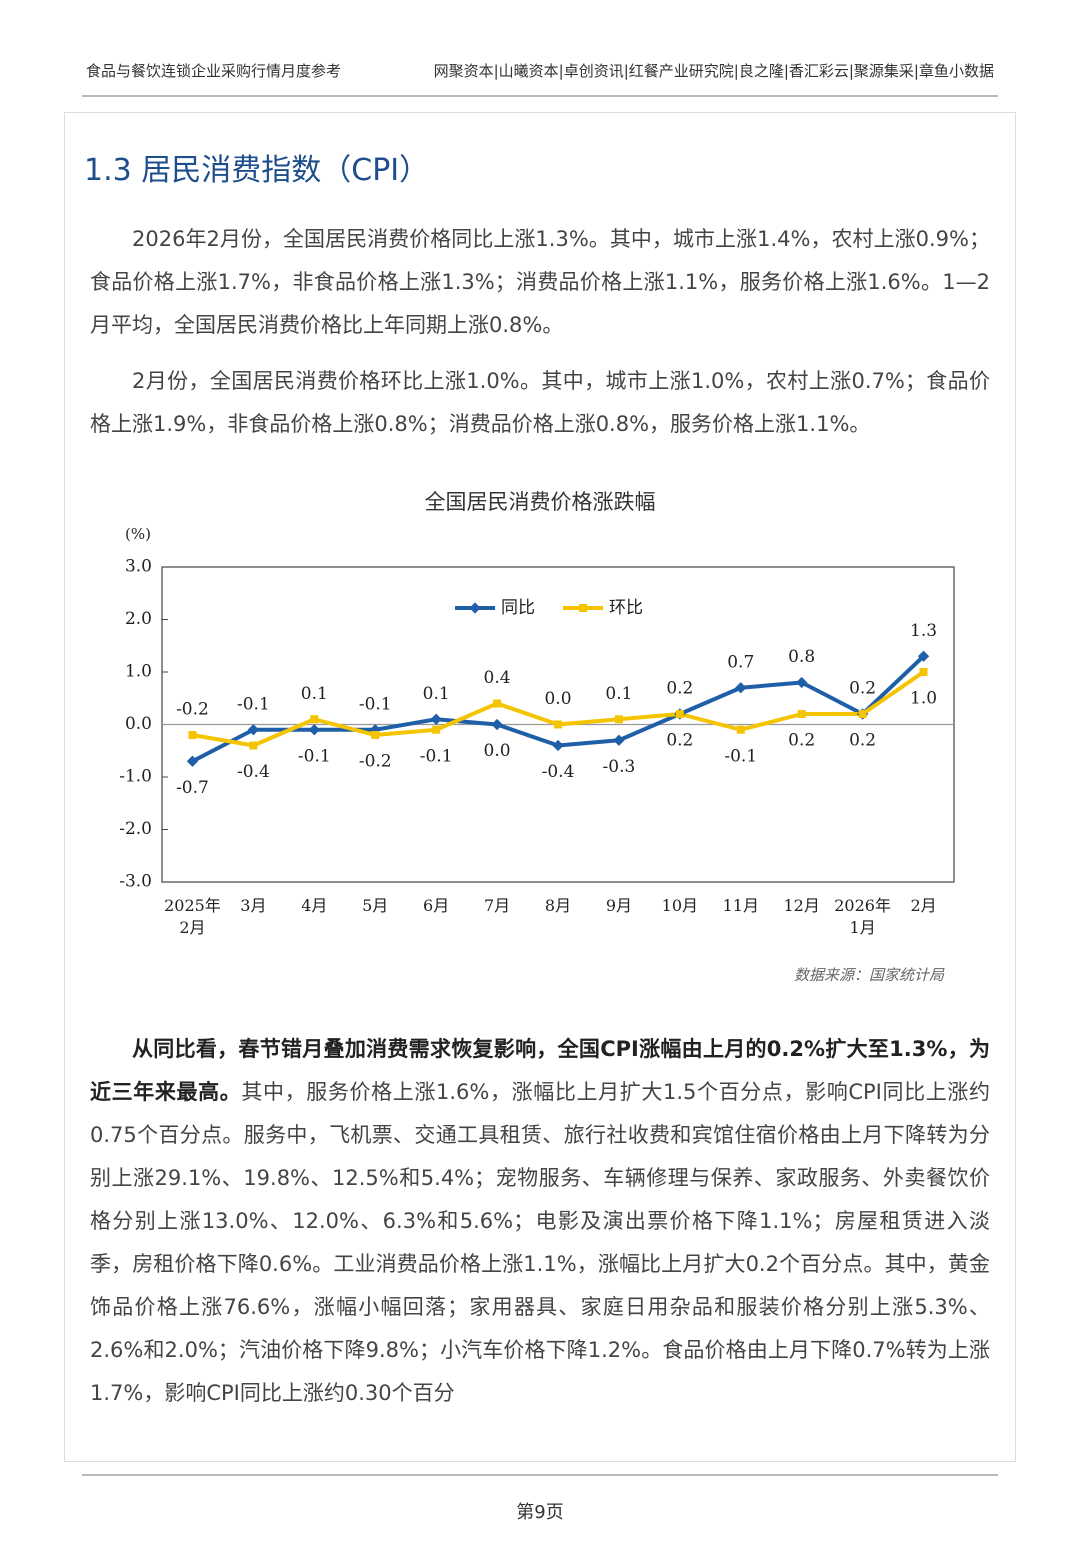  I want to click on x-tick-label: 11月, so click(740, 905).